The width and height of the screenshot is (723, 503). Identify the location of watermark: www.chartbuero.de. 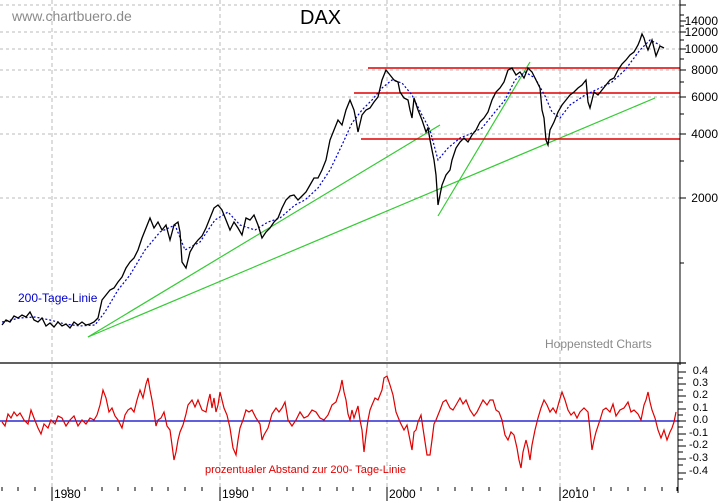
(72, 16).